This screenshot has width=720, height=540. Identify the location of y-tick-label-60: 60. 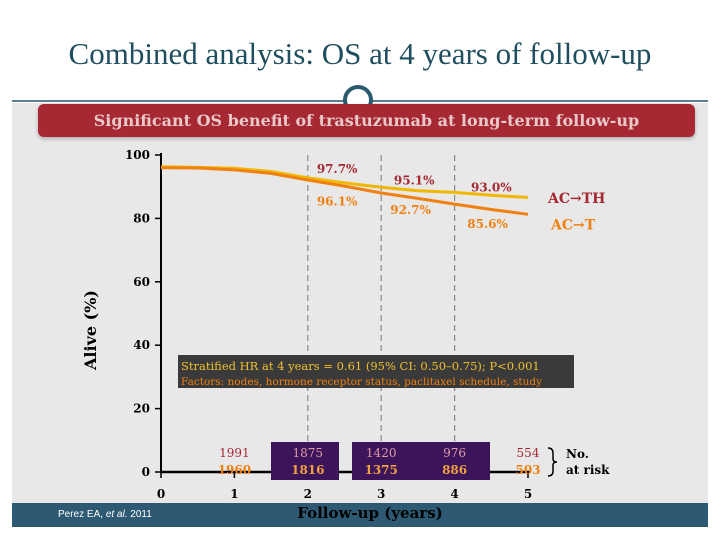
(141, 282).